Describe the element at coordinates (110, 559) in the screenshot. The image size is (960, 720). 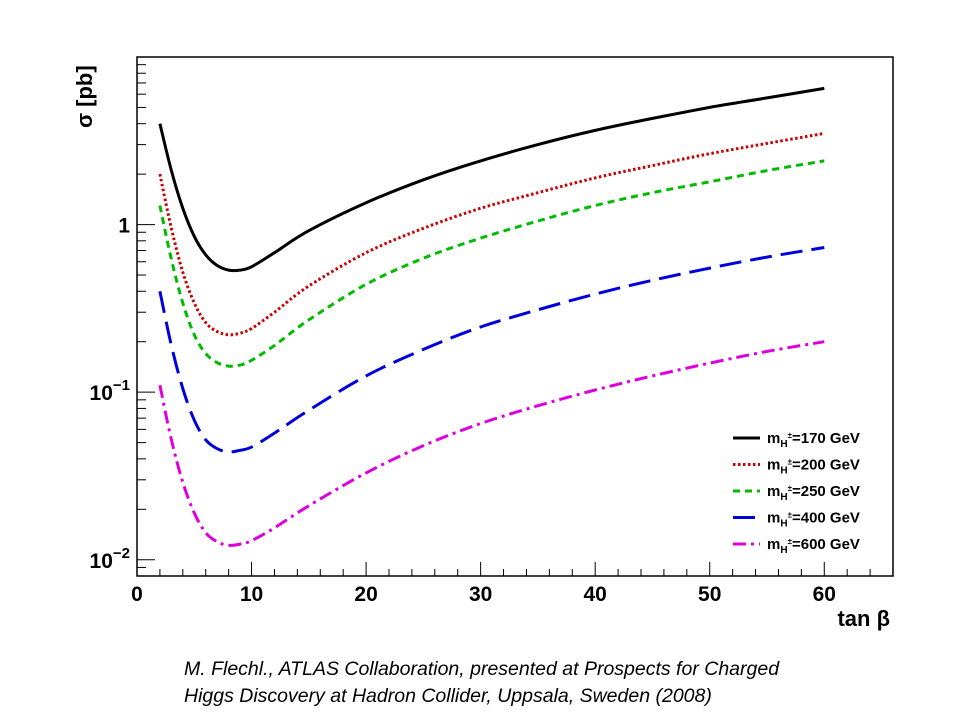
I see `y-tick-label: 10⁻²` at that location.